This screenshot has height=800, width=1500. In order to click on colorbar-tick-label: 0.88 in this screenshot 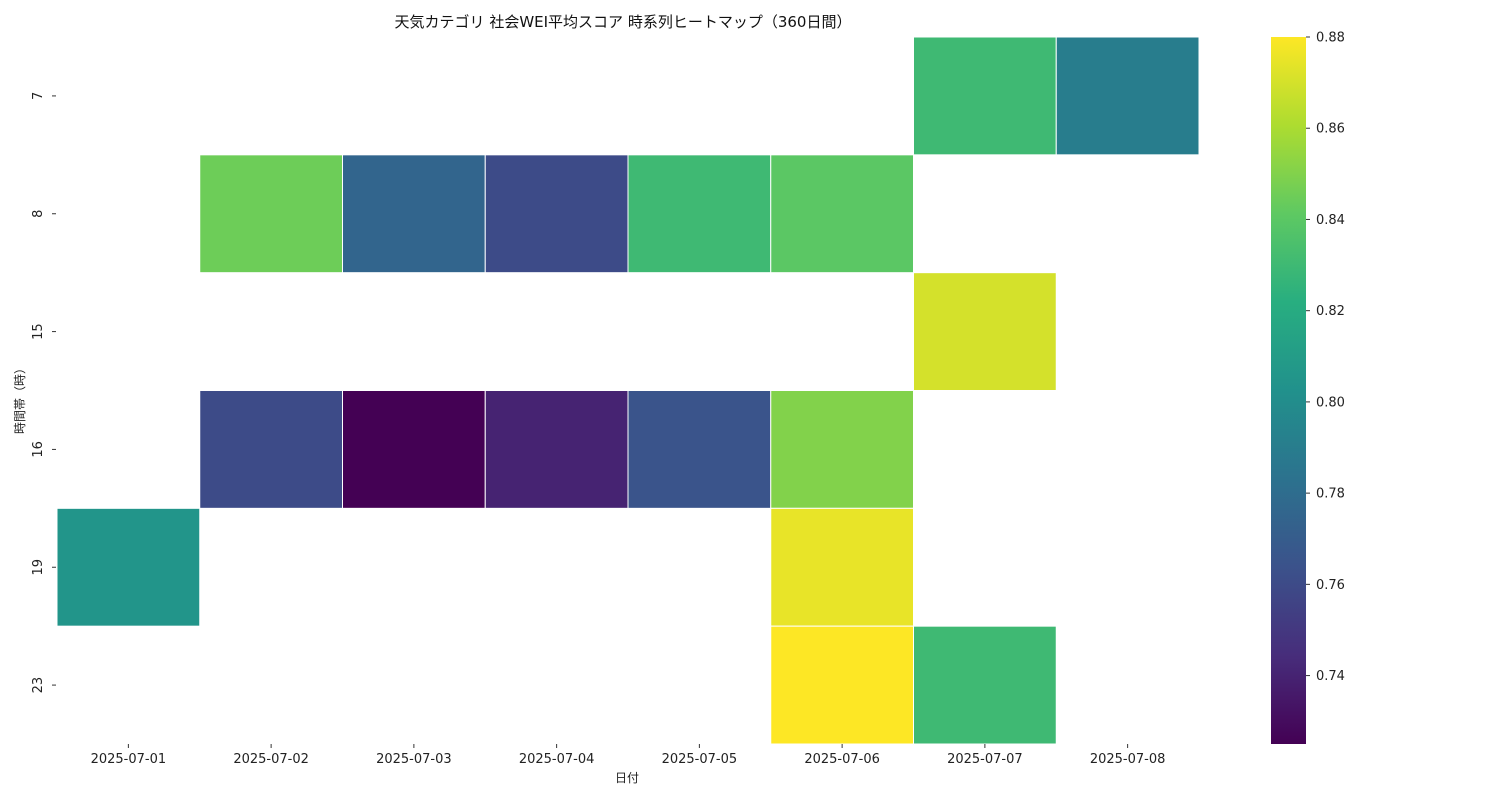, I will do `click(1330, 38)`.